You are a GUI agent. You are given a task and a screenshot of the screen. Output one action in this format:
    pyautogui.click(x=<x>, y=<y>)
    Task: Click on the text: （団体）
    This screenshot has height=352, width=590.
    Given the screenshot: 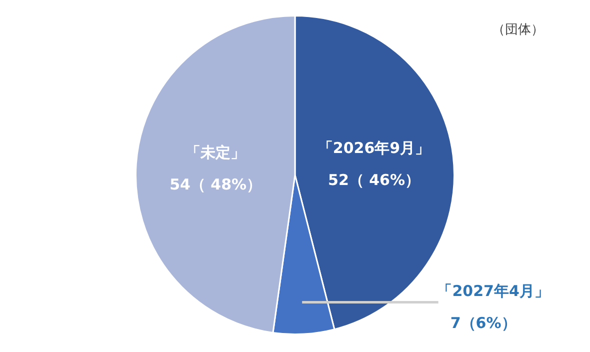 What is the action you would take?
    pyautogui.click(x=518, y=30)
    